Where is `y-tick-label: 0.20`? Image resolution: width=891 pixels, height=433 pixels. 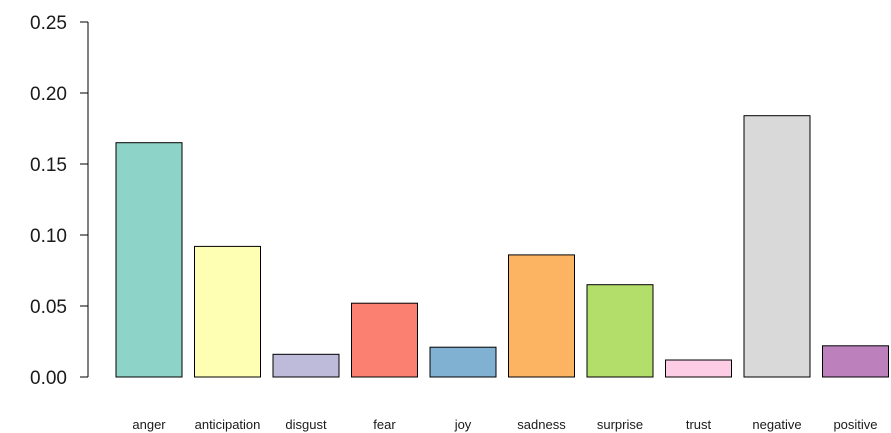
y-tick-label: 0.20 is located at coordinates (48, 94).